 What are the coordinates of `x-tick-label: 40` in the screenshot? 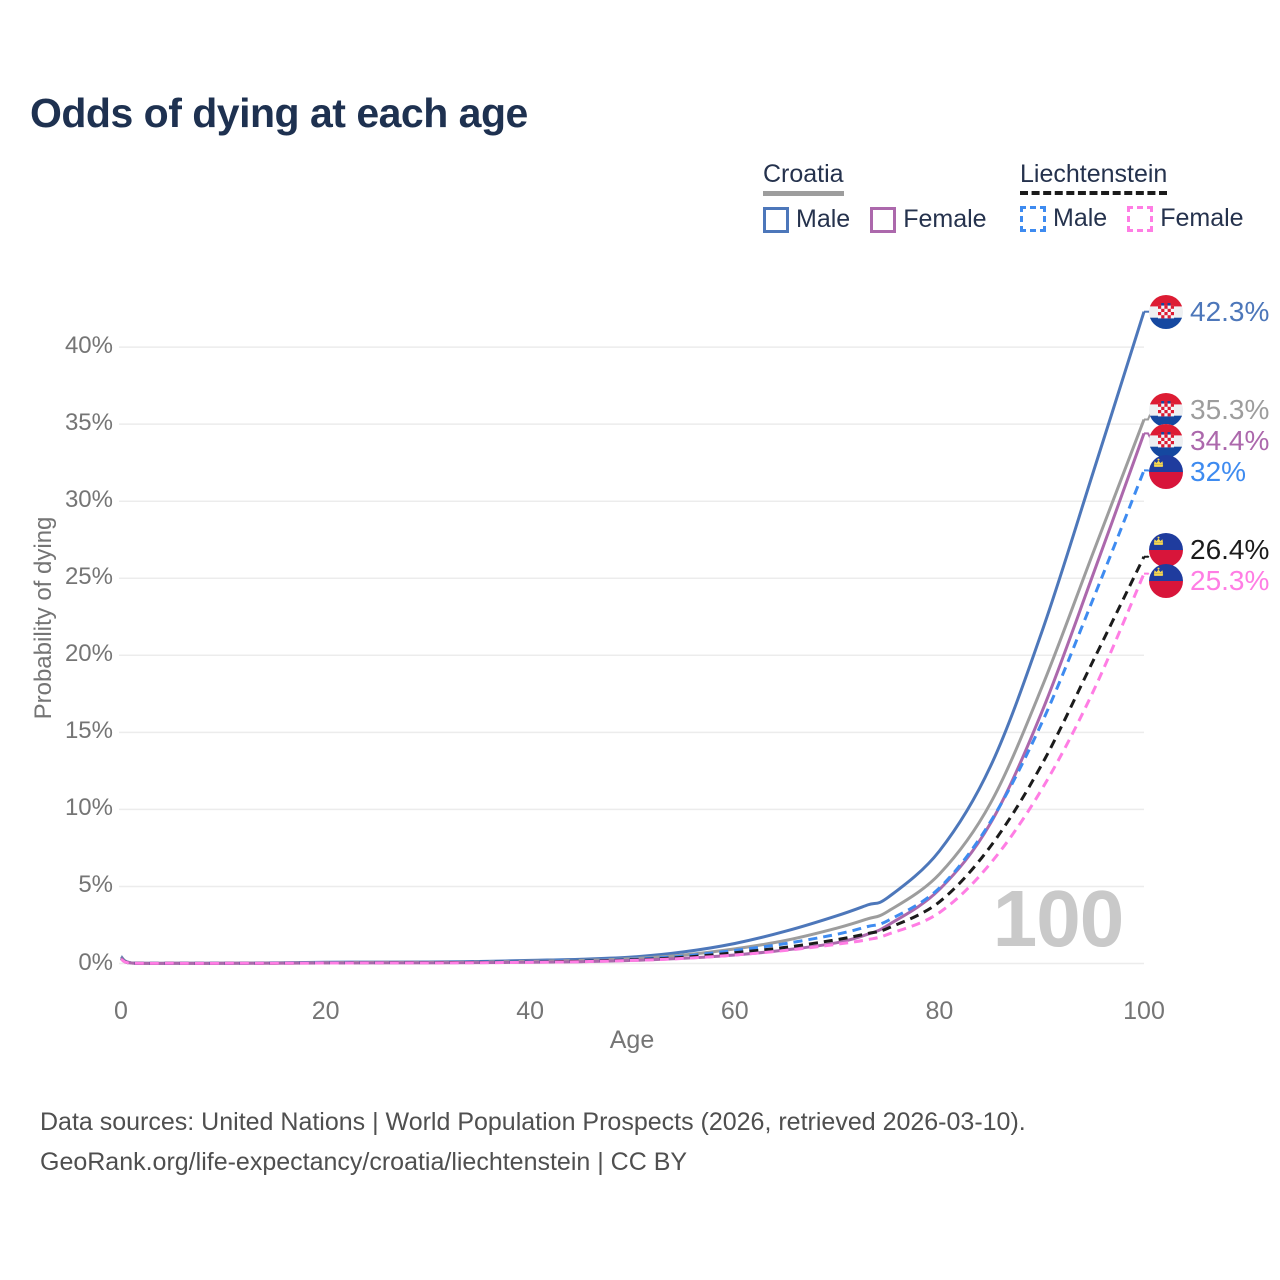 It's located at (530, 1011).